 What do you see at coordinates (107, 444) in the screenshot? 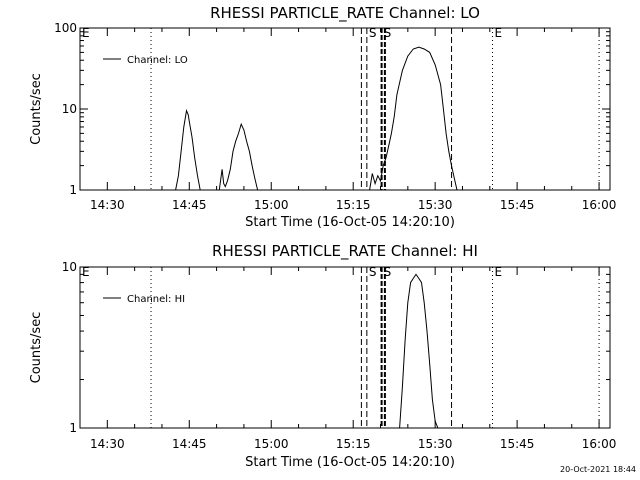
I see `chart2-x-tick-label: 14:30` at bounding box center [107, 444].